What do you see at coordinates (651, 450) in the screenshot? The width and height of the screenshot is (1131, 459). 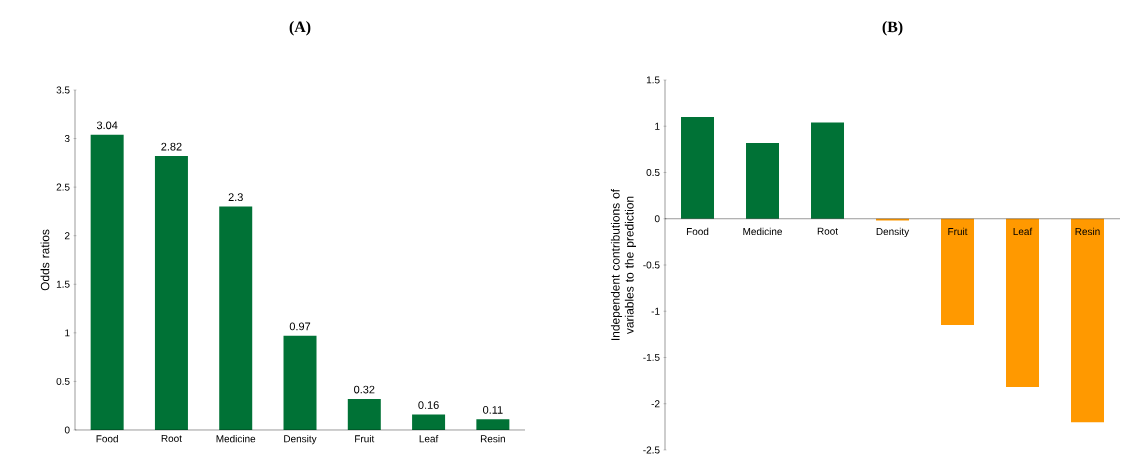 I see `y-tick-label: -2.5` at bounding box center [651, 450].